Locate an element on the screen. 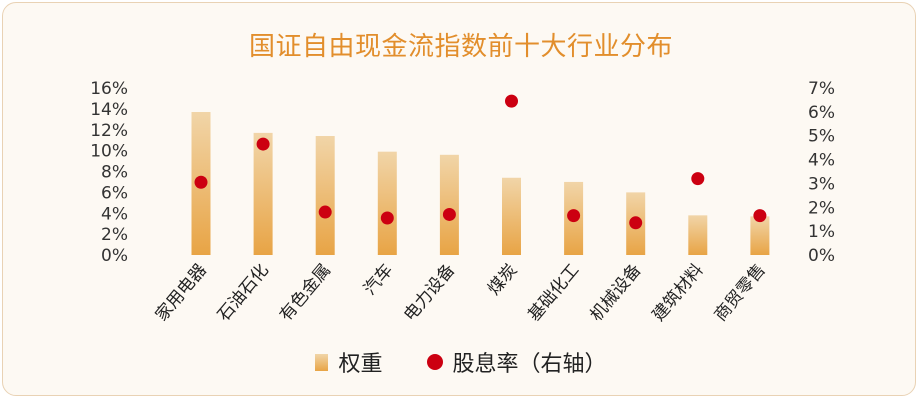  category-label: 煤炭 is located at coordinates (502, 279).